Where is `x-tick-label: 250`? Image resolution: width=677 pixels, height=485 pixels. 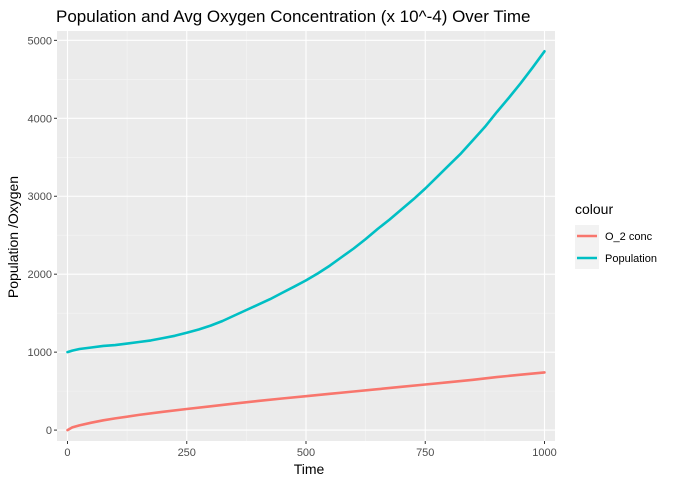 x-tick-label: 250 is located at coordinates (187, 453).